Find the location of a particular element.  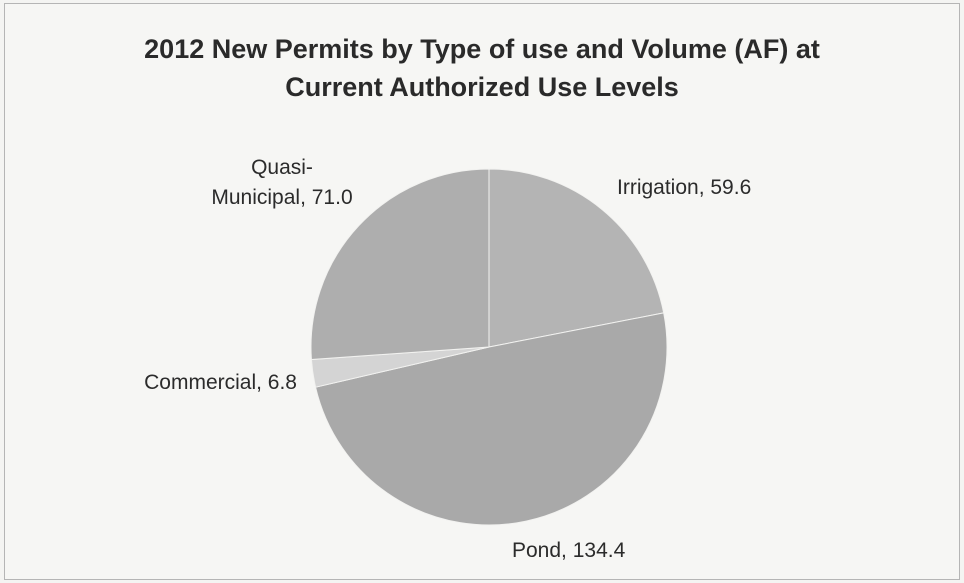

slice-label-pond: Pond, 134.4 is located at coordinates (569, 550).